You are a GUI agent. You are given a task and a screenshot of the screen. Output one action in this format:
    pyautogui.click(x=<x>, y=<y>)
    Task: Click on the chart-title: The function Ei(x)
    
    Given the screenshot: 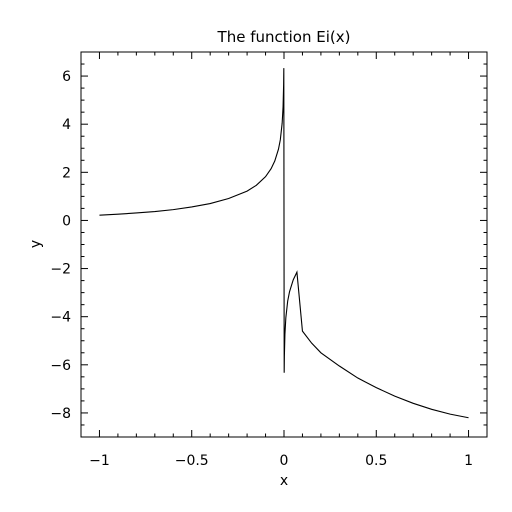 What is the action you would take?
    pyautogui.click(x=284, y=37)
    